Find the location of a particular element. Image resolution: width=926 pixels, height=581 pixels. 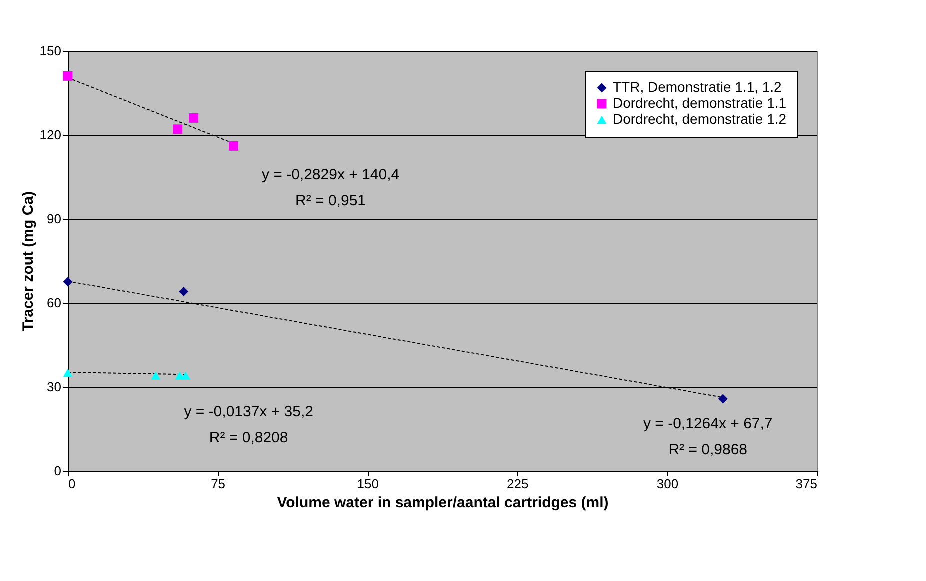

x-tick-label: 75 is located at coordinates (218, 484).